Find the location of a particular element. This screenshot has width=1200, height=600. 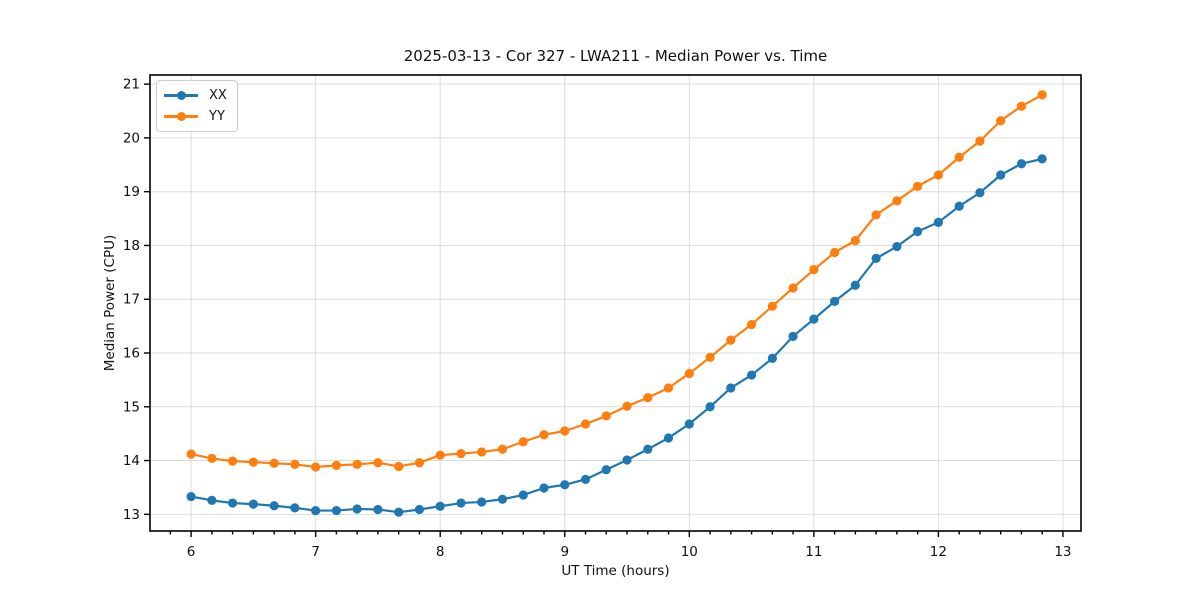

svg-text: 12 is located at coordinates (938, 552).